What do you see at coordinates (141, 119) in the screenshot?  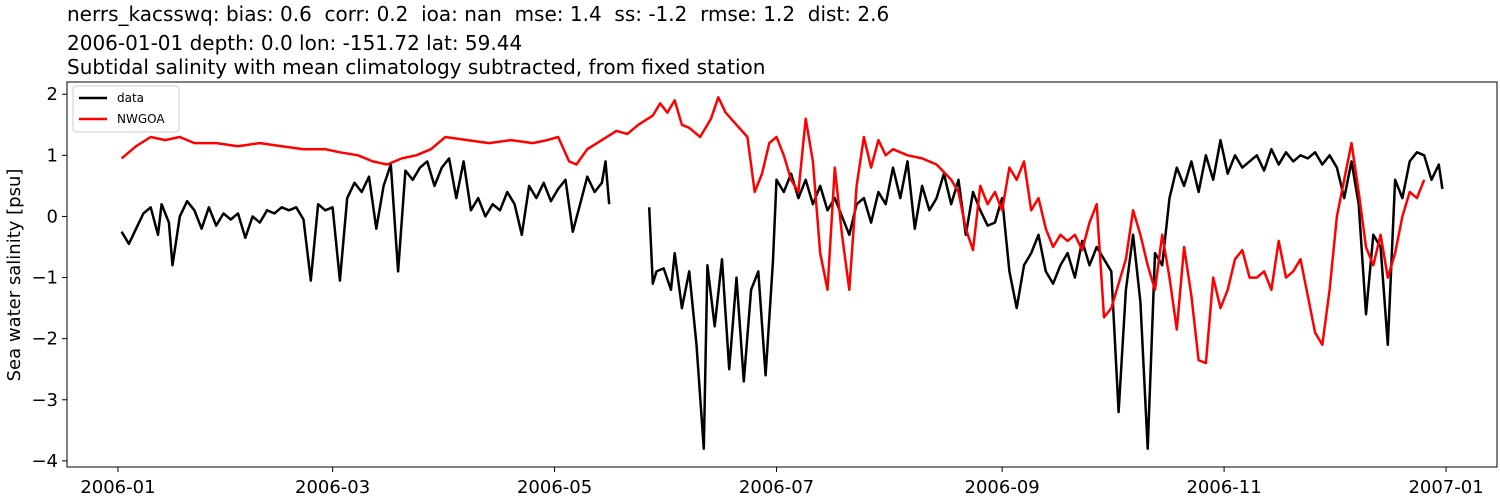 I see `legend-label-nwgoa: NWGOA` at bounding box center [141, 119].